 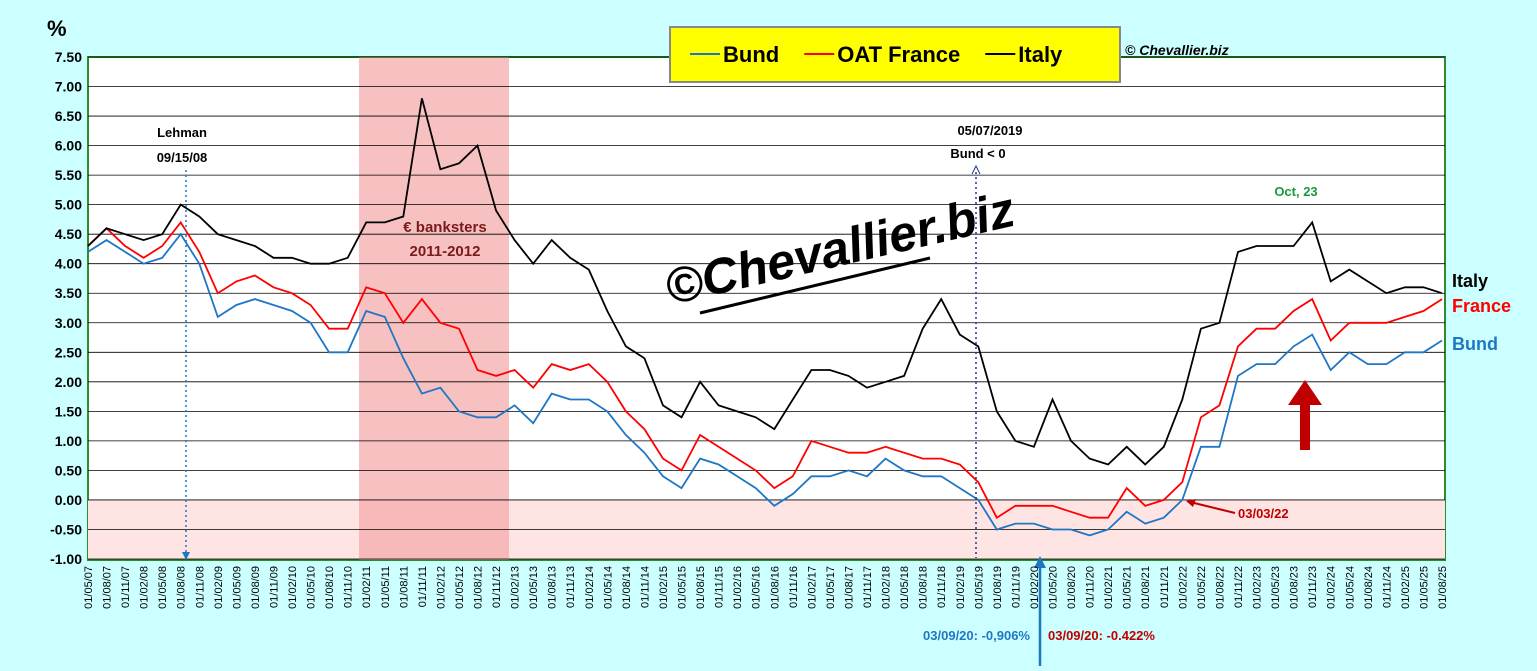 I want to click on annotation: € banksters, so click(x=444, y=227).